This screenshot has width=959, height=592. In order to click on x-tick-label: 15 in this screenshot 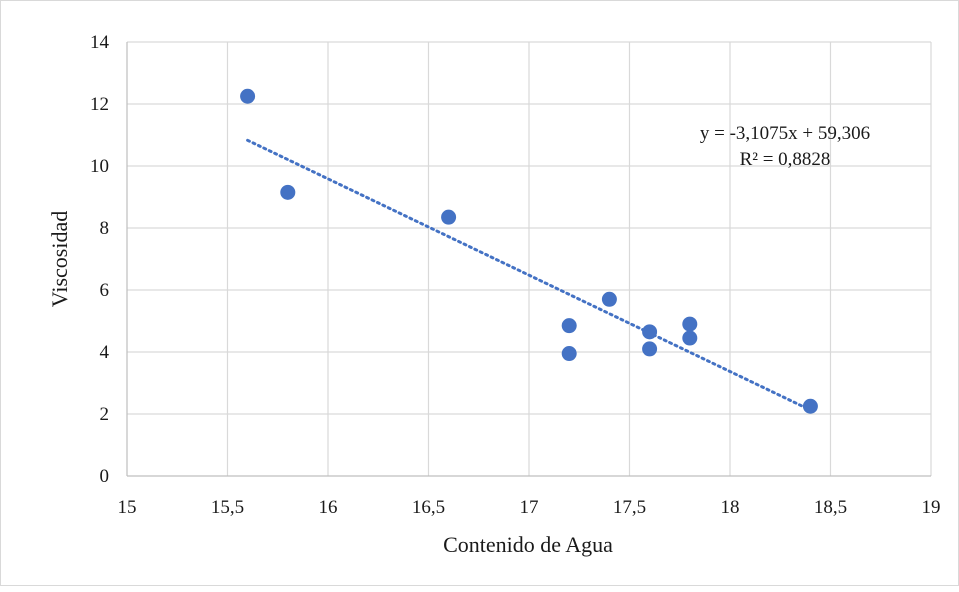, I will do `click(127, 507)`.